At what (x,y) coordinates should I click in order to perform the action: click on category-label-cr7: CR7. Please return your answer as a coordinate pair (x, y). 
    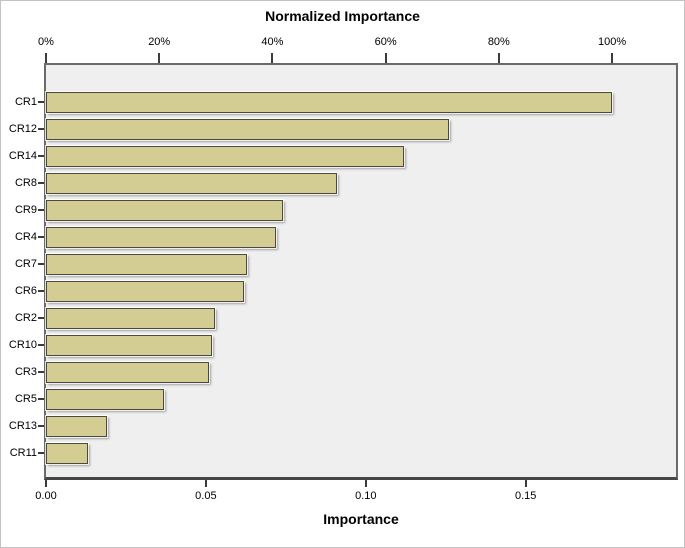
    Looking at the image, I should click on (25, 264).